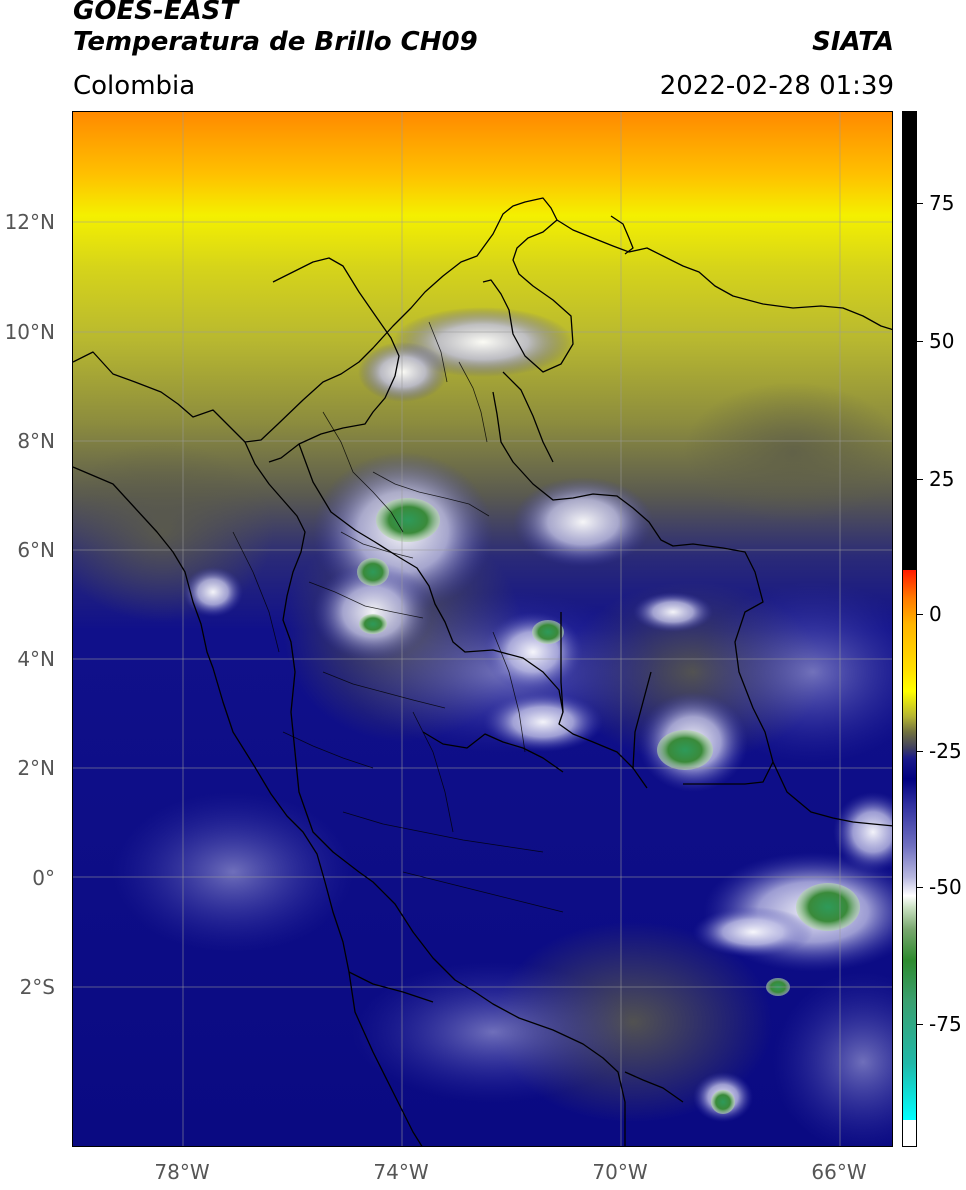 The width and height of the screenshot is (966, 1190). Describe the element at coordinates (945, 751) in the screenshot. I see `colorbar-label-minus25: -25` at that location.